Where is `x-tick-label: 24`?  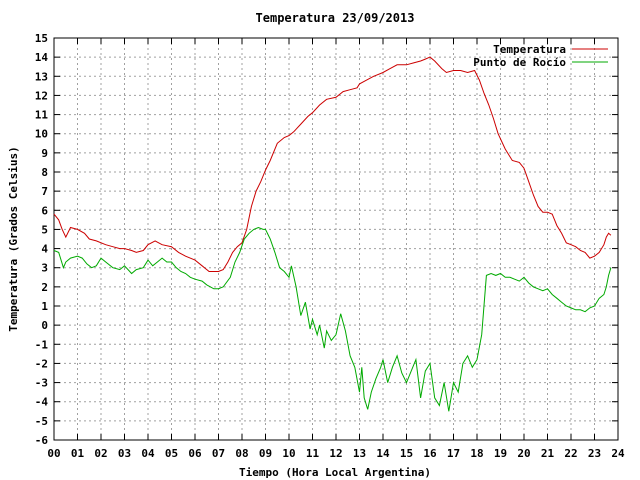
x-tick-label: 24 is located at coordinates (618, 453).